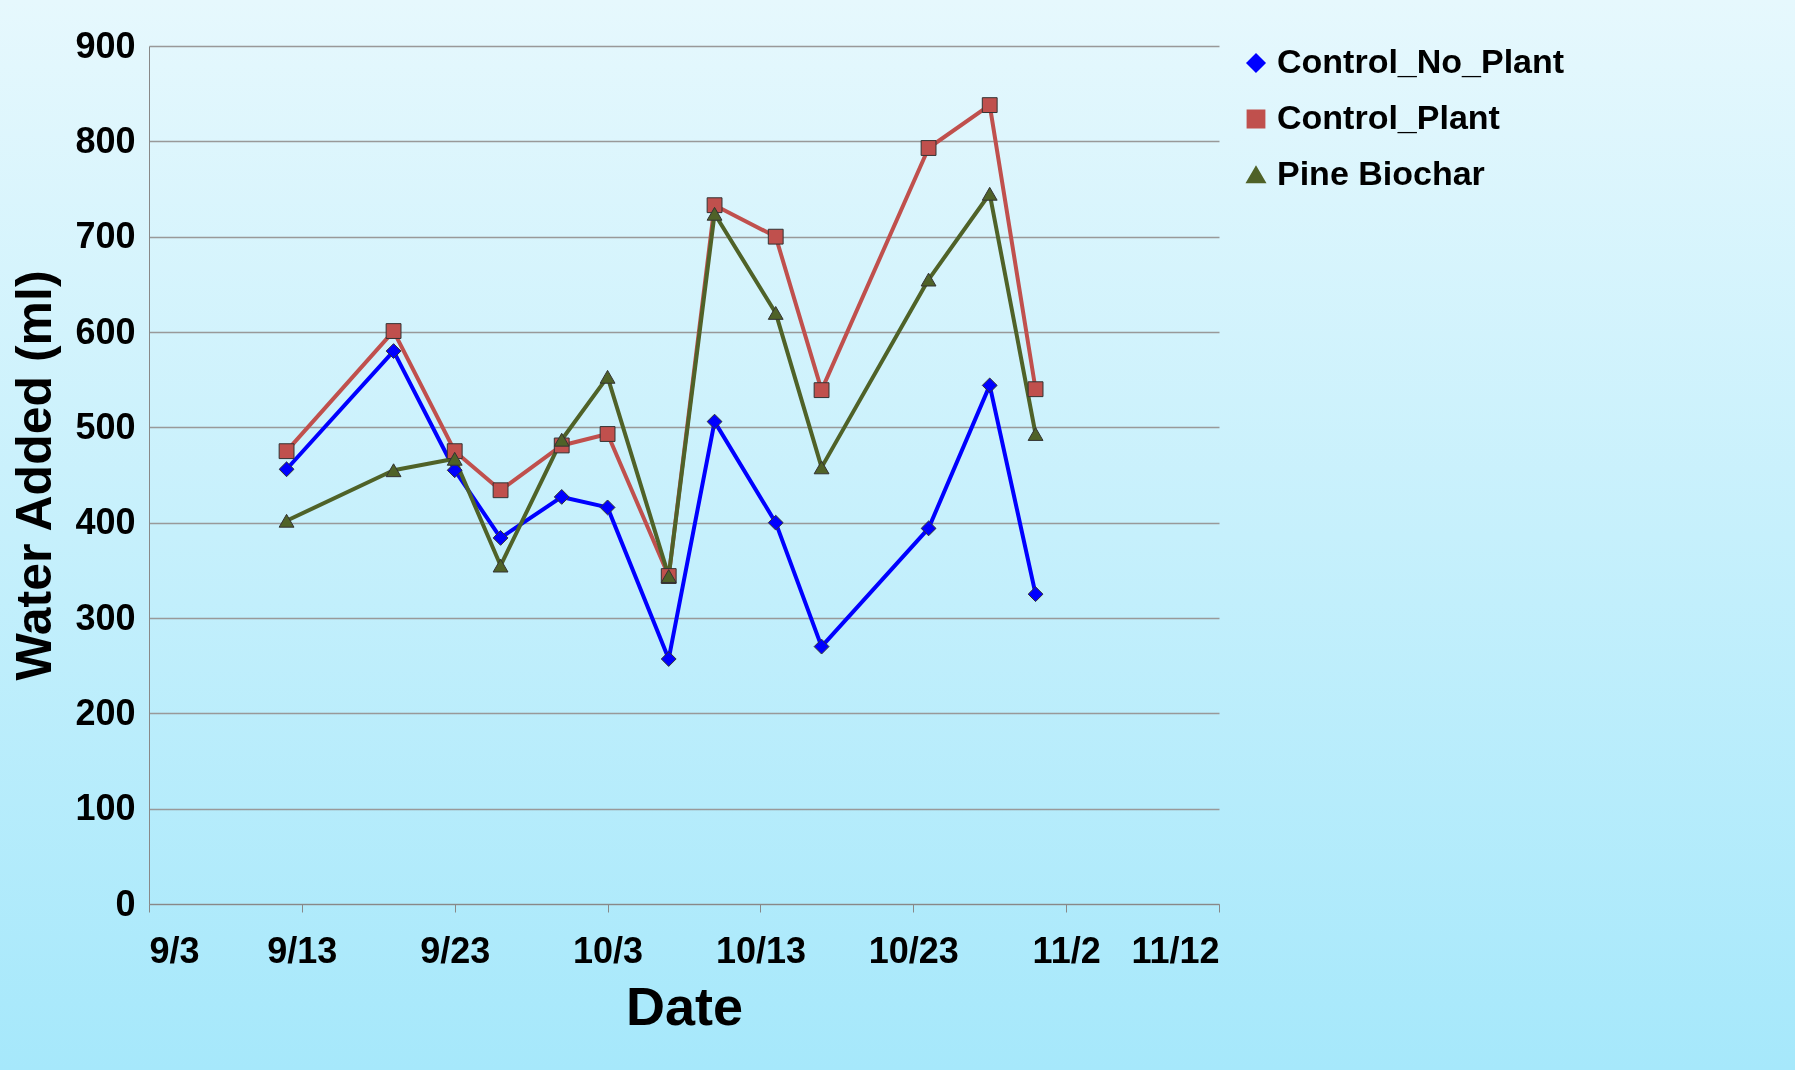  Describe the element at coordinates (105, 236) in the screenshot. I see `y-tick-label: 700` at that location.